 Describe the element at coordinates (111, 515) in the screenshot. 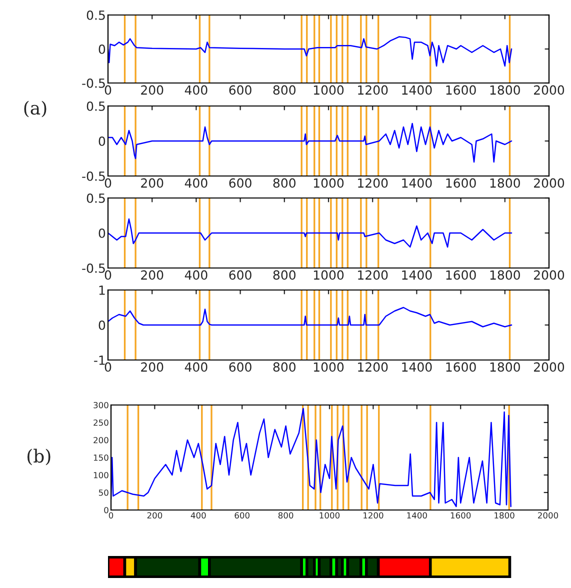

I see `x-tick-label: 0` at that location.